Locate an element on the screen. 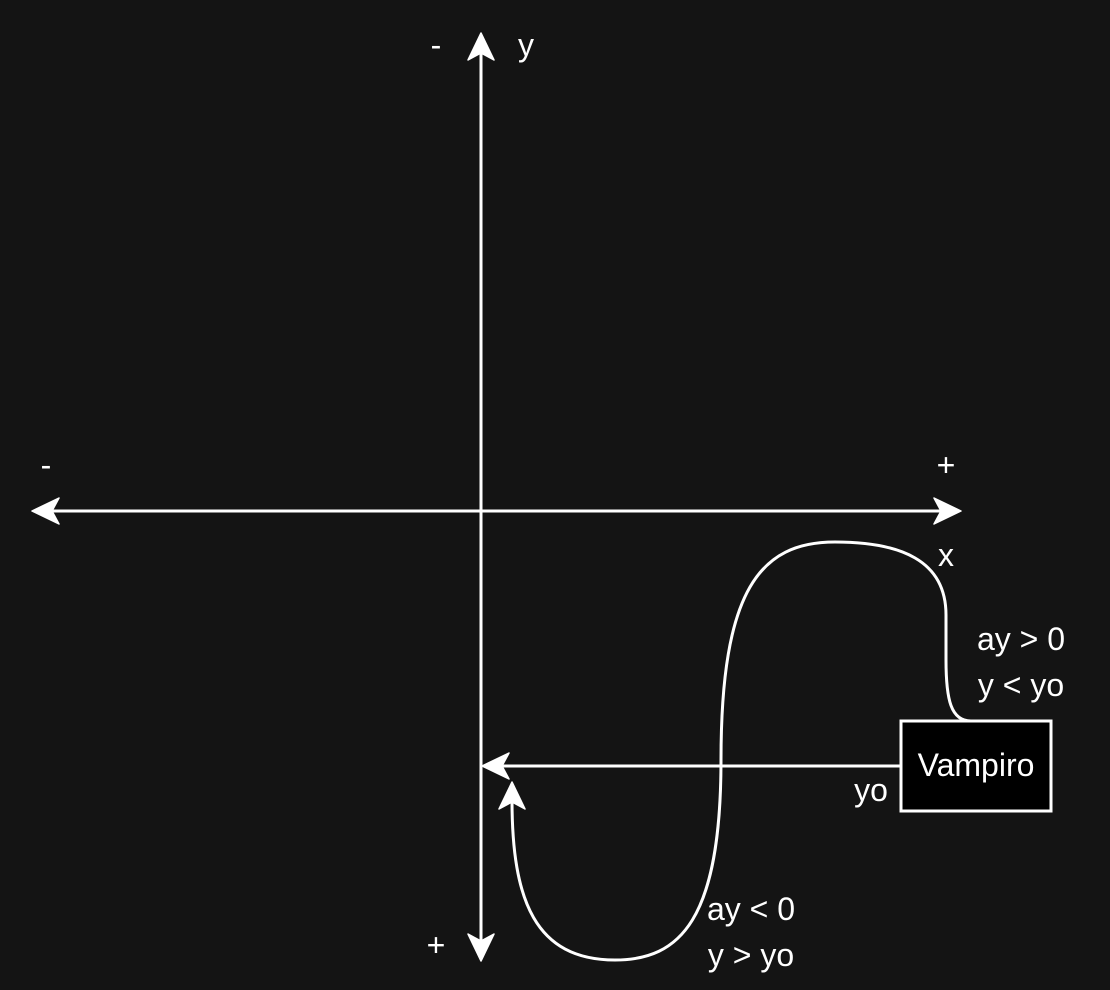 The width and height of the screenshot is (1110, 990). x-axis-arrowhead-right is located at coordinates (947, 511).